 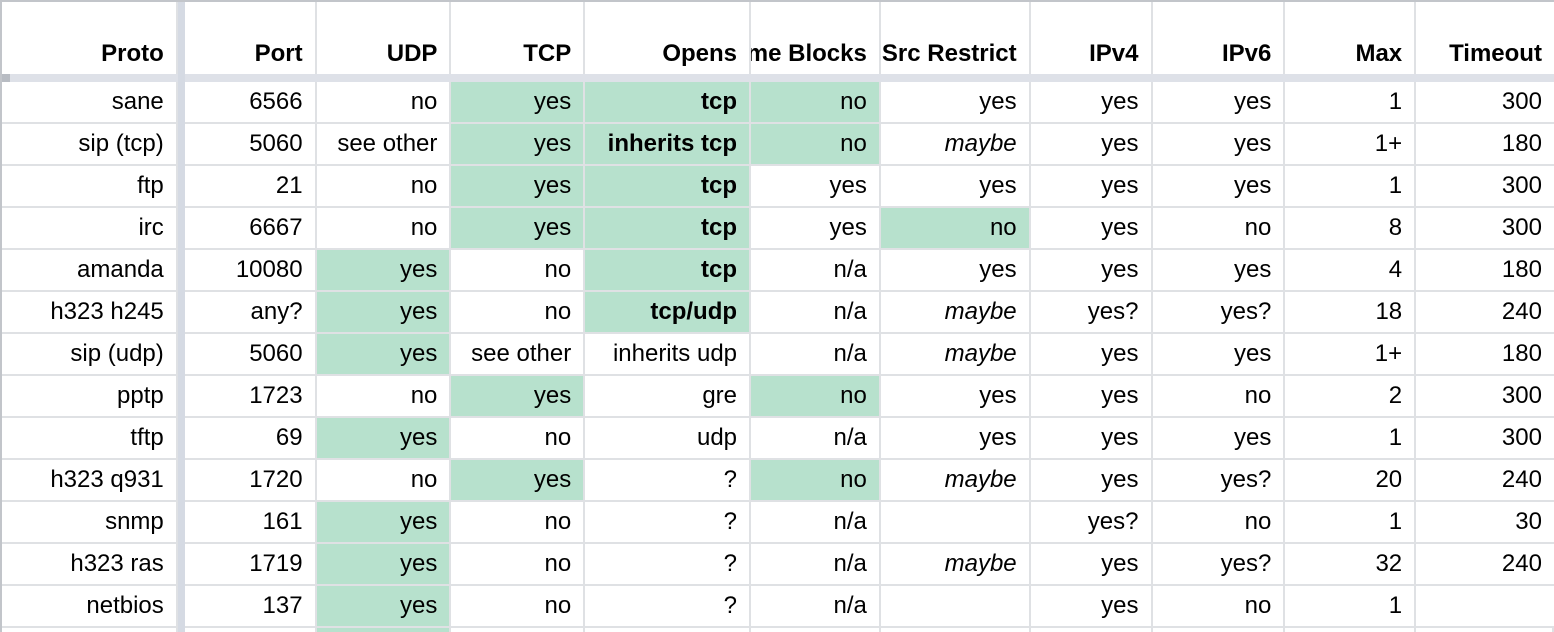 I want to click on cell-proto: sip (udp), so click(x=90, y=354).